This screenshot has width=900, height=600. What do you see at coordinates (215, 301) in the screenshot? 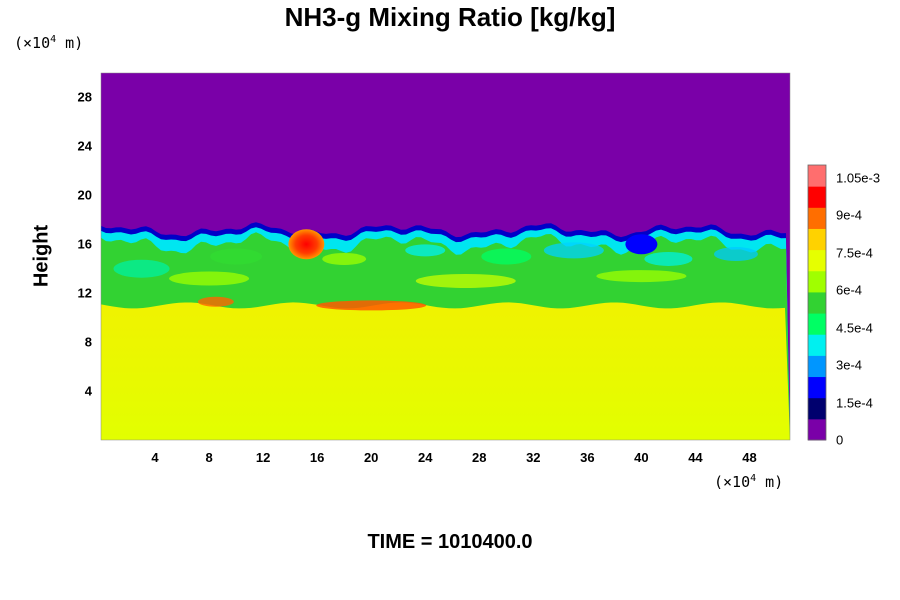
I see `feature-high-patch` at bounding box center [215, 301].